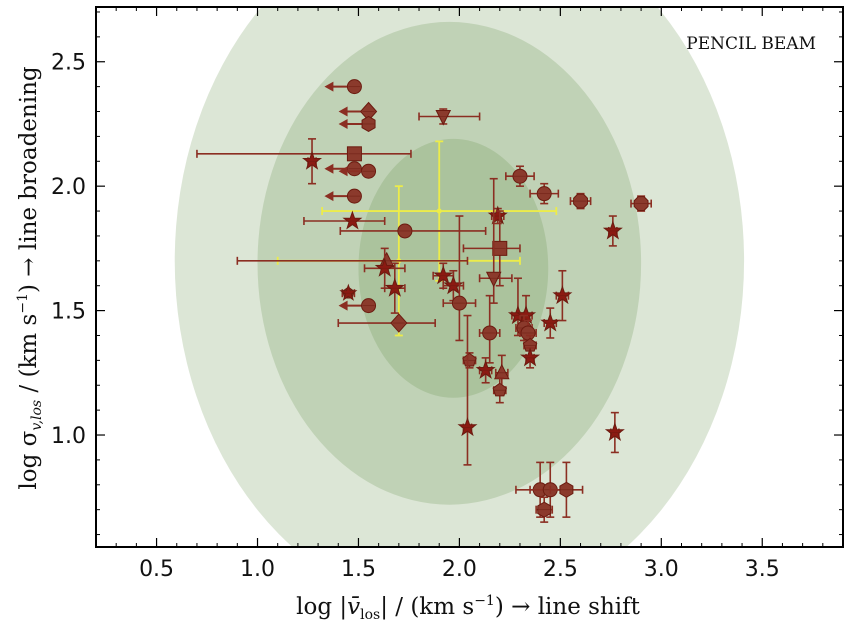 The width and height of the screenshot is (850, 624). I want to click on y-tick-label: 1.5, so click(68, 312).